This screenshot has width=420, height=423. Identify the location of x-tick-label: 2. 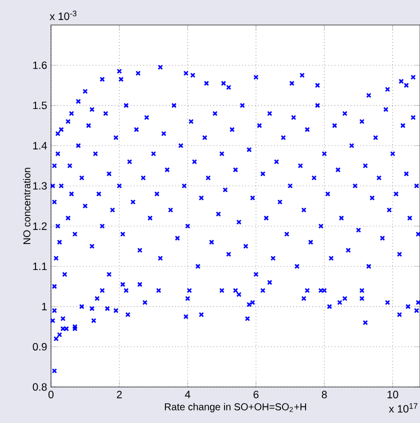
(119, 394).